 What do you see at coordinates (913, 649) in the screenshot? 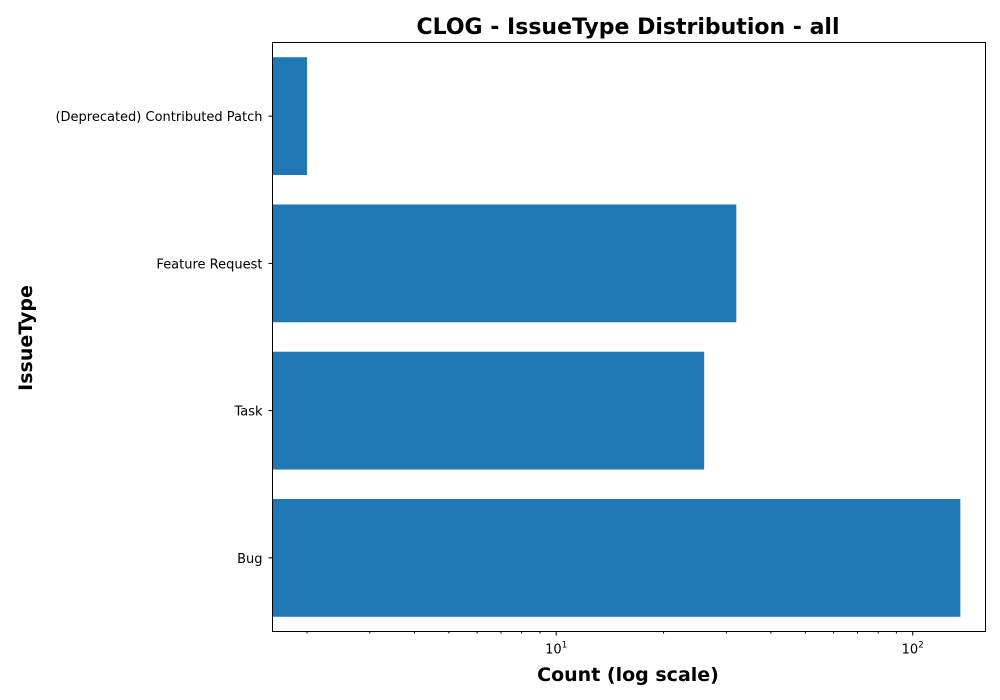
I see `x-tick-label: 10²` at bounding box center [913, 649].